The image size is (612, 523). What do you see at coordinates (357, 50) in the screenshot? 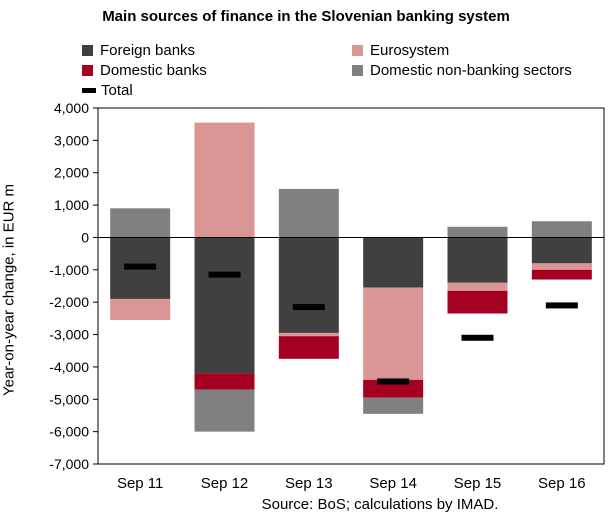
I see `legend-swatch-eurosystem` at bounding box center [357, 50].